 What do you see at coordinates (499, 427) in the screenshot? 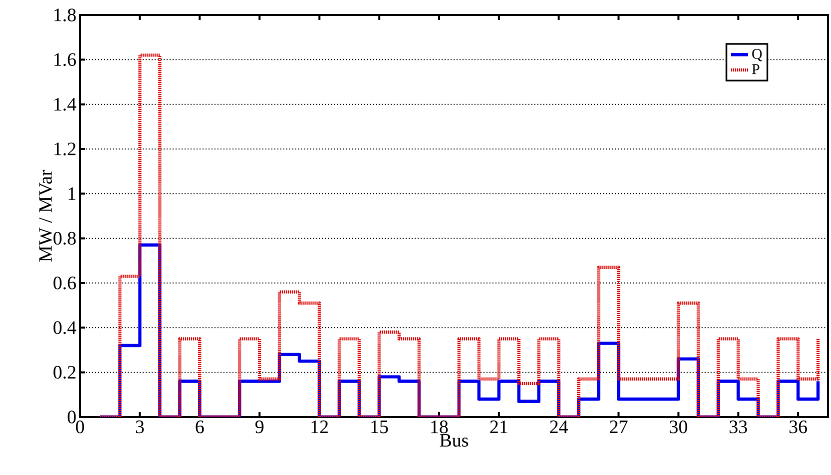
I see `x-tick-label: 21` at bounding box center [499, 427].